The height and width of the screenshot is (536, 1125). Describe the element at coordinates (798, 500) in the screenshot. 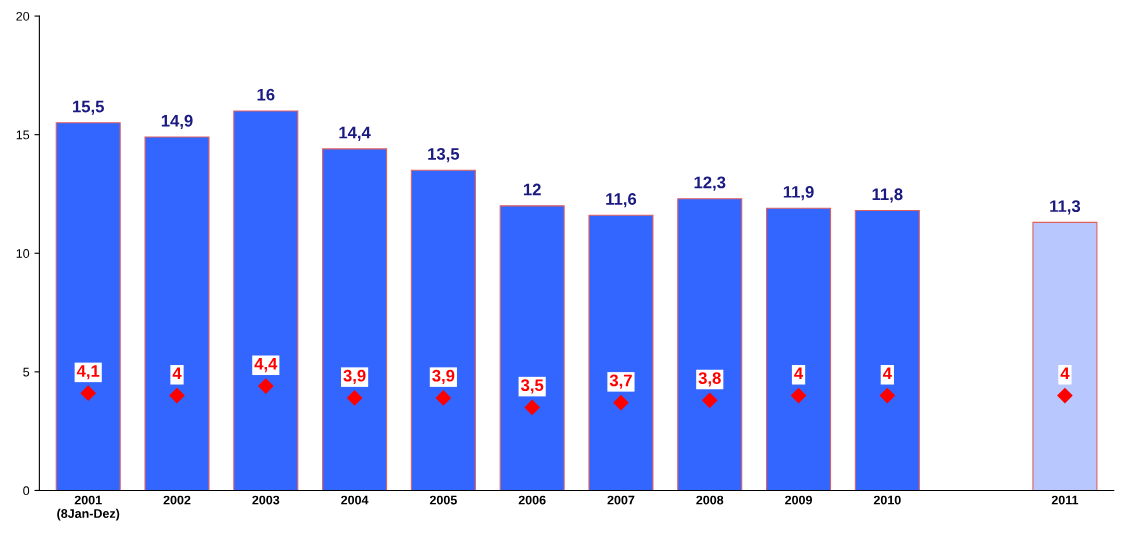

I see `x-tick-label: 2009` at that location.